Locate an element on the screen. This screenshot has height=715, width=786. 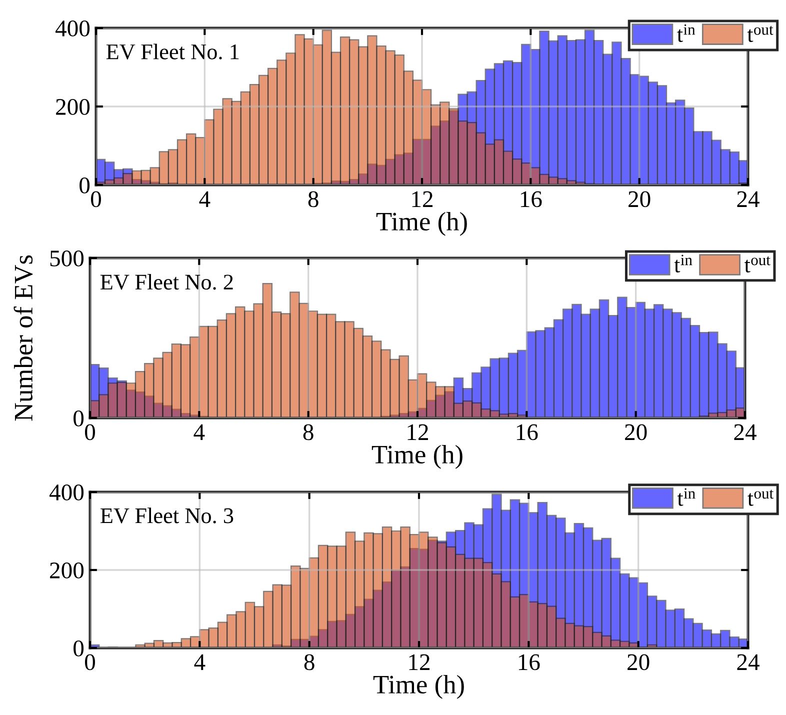
annotation: EV Fleet No. 1 is located at coordinates (172, 52).